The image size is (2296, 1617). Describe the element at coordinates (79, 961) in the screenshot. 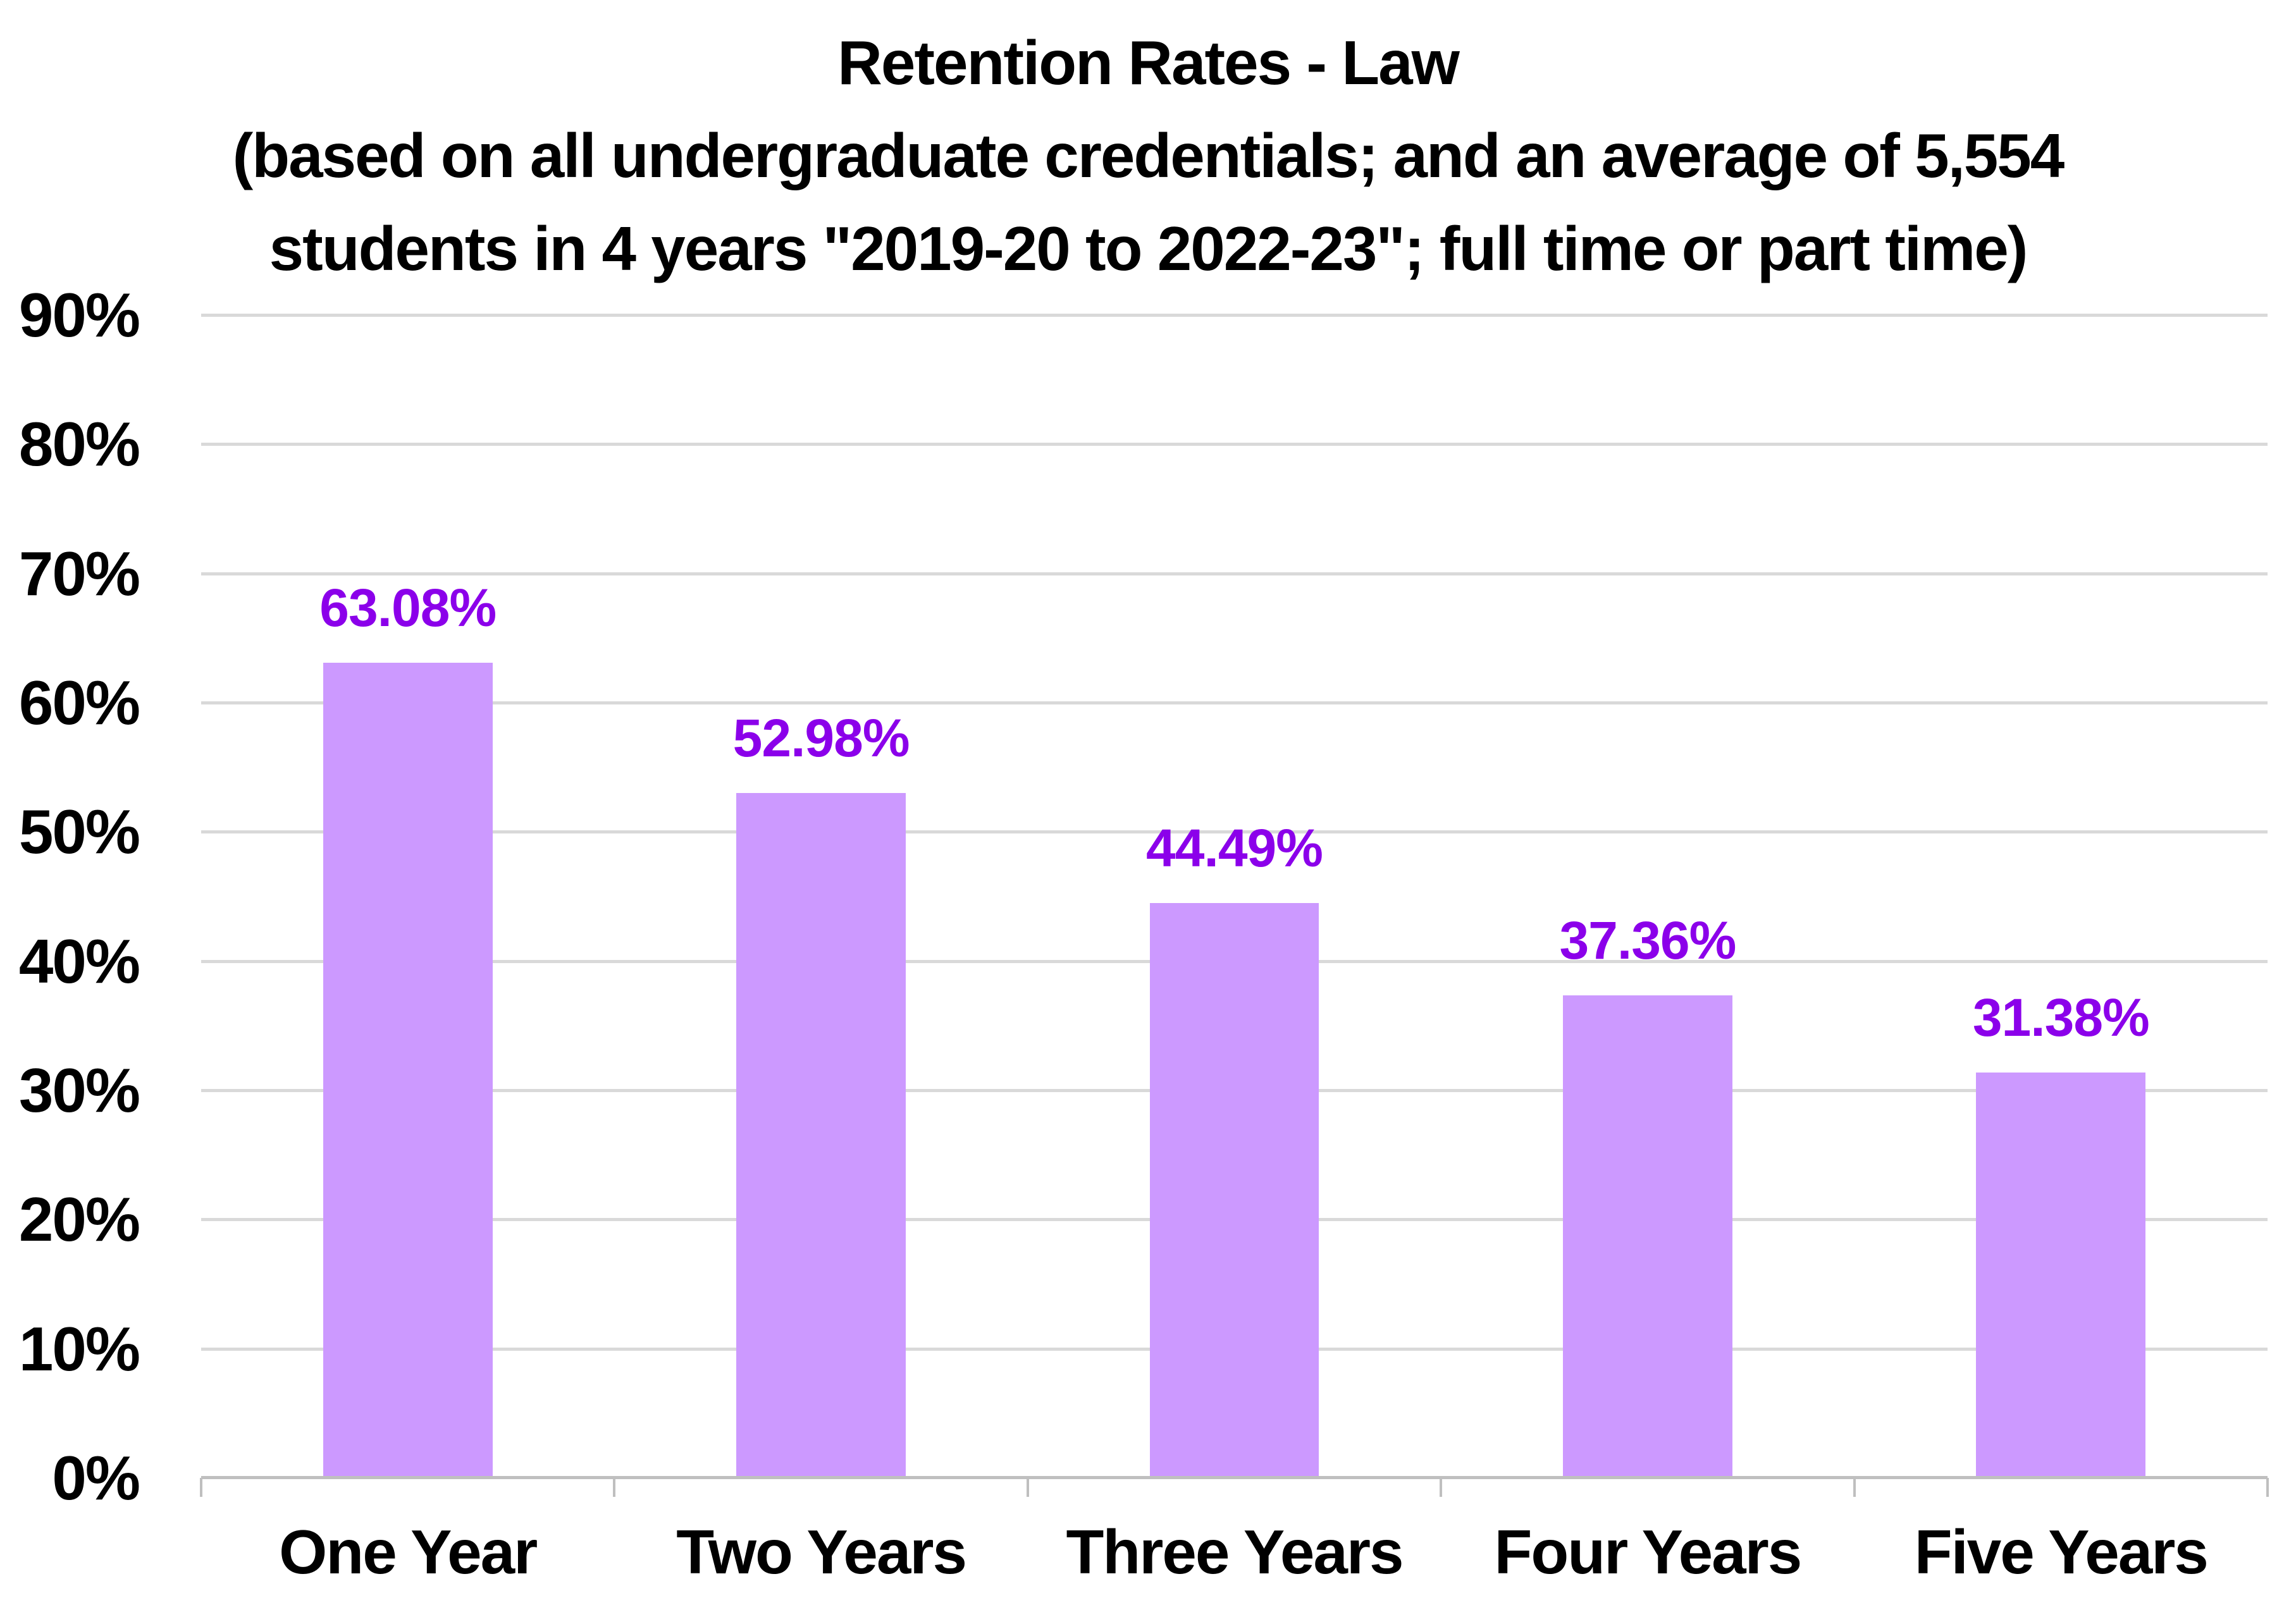

I see `y-axis-tick-label: 40%` at that location.